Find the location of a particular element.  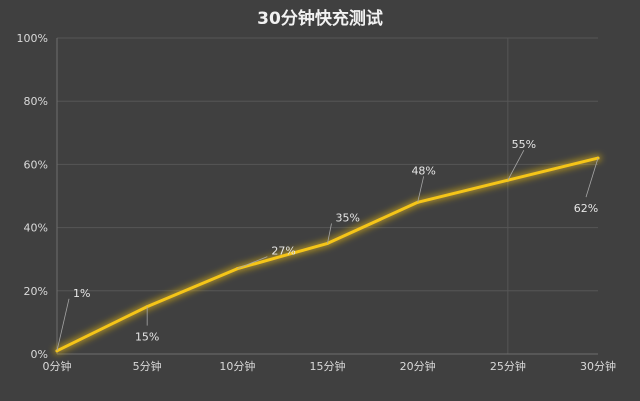

y-tick-label: 60% is located at coordinates (36, 164).